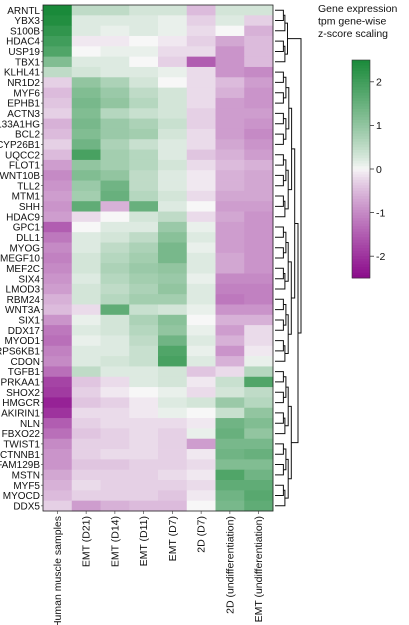 The width and height of the screenshot is (409, 625). What do you see at coordinates (23, 11) in the screenshot?
I see `row-label: ARNTL` at bounding box center [23, 11].